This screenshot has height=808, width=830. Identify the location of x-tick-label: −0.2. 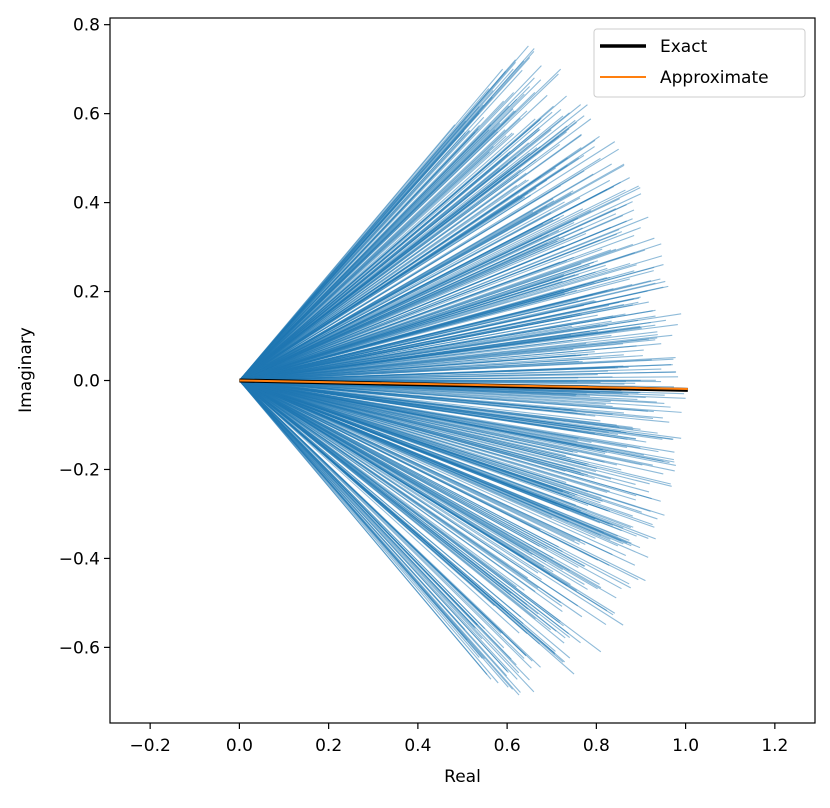
(150, 746).